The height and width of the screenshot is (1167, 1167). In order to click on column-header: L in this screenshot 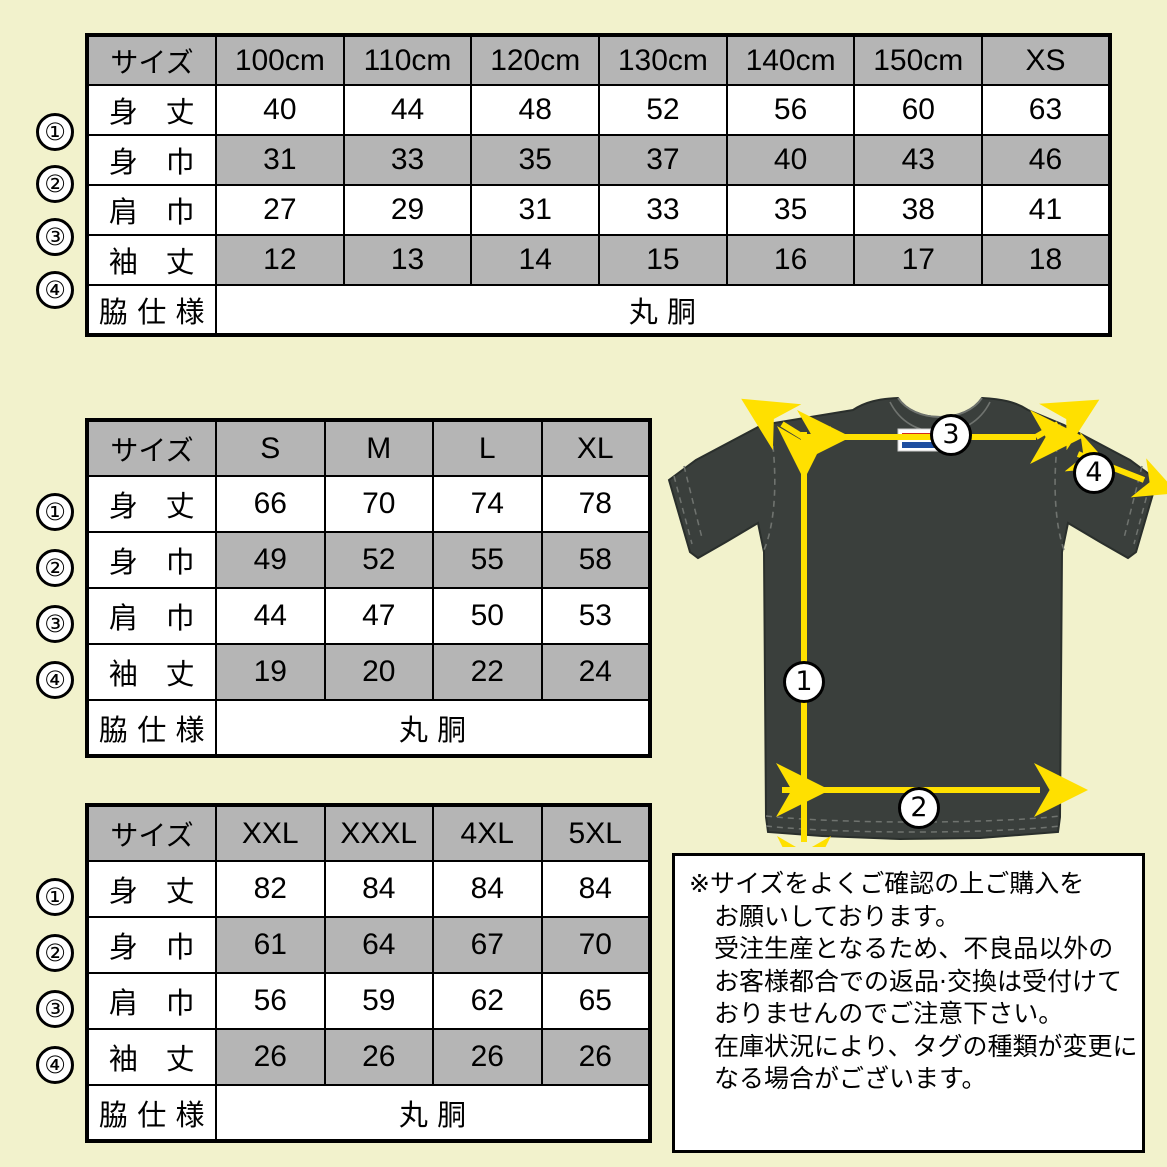, I will do `click(487, 448)`.